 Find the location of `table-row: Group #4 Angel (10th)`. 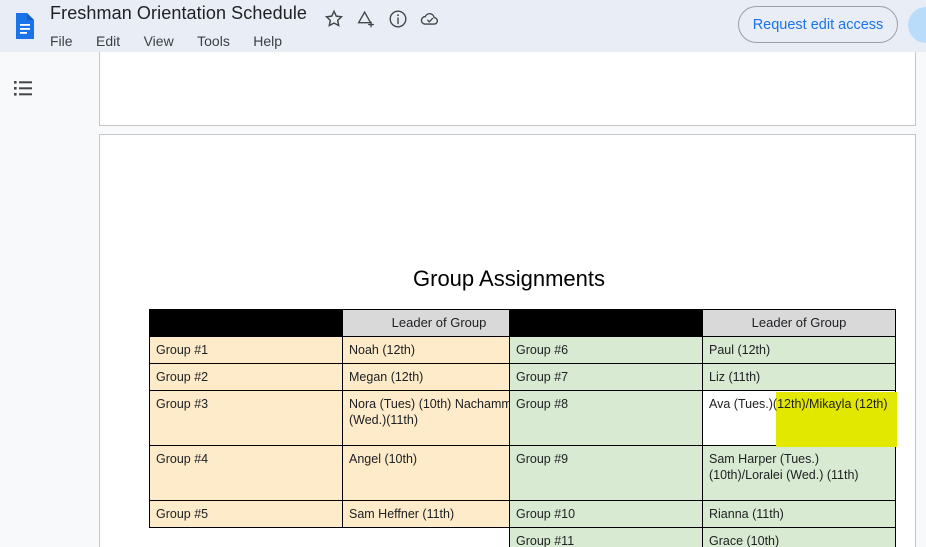

table-row: Group #4 Angel (10th) is located at coordinates (342, 473).